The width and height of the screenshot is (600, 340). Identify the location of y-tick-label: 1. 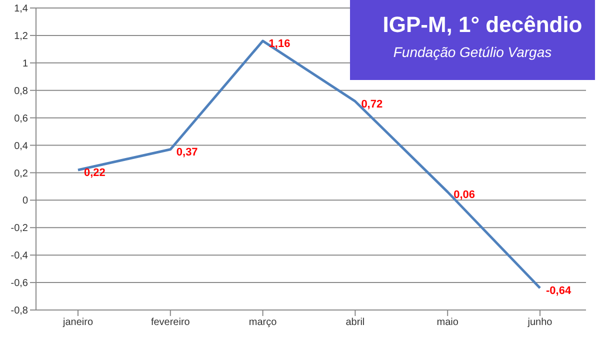
(25, 64).